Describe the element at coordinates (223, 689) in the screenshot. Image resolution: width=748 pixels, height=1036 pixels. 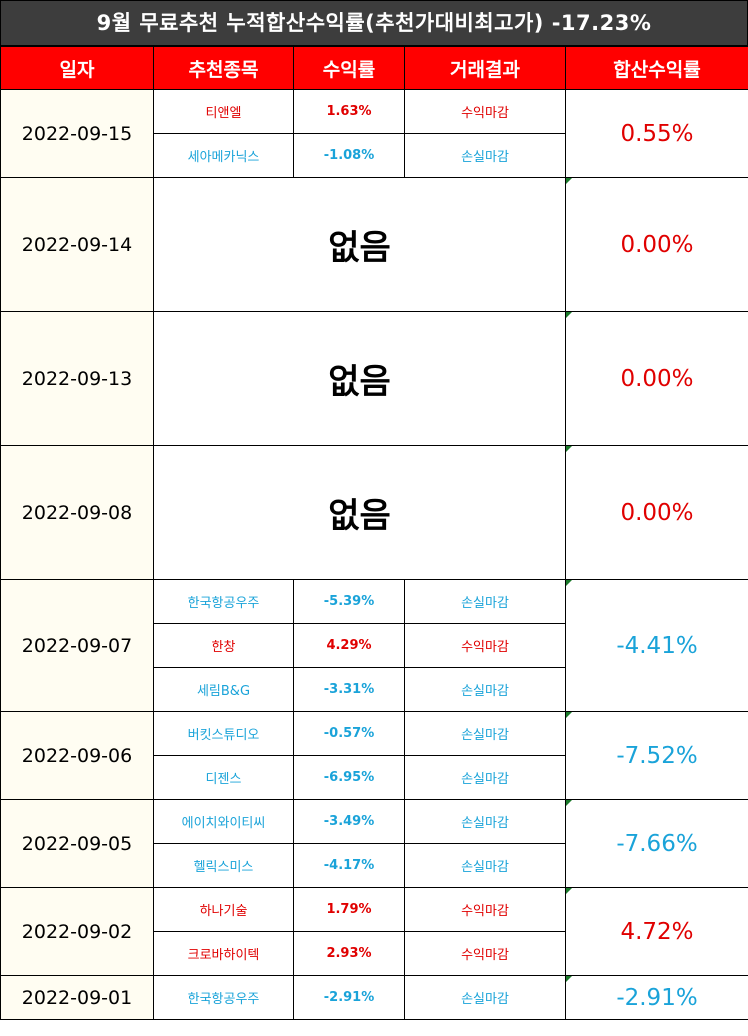
I see `stock-name-cell: 세림B&G` at that location.